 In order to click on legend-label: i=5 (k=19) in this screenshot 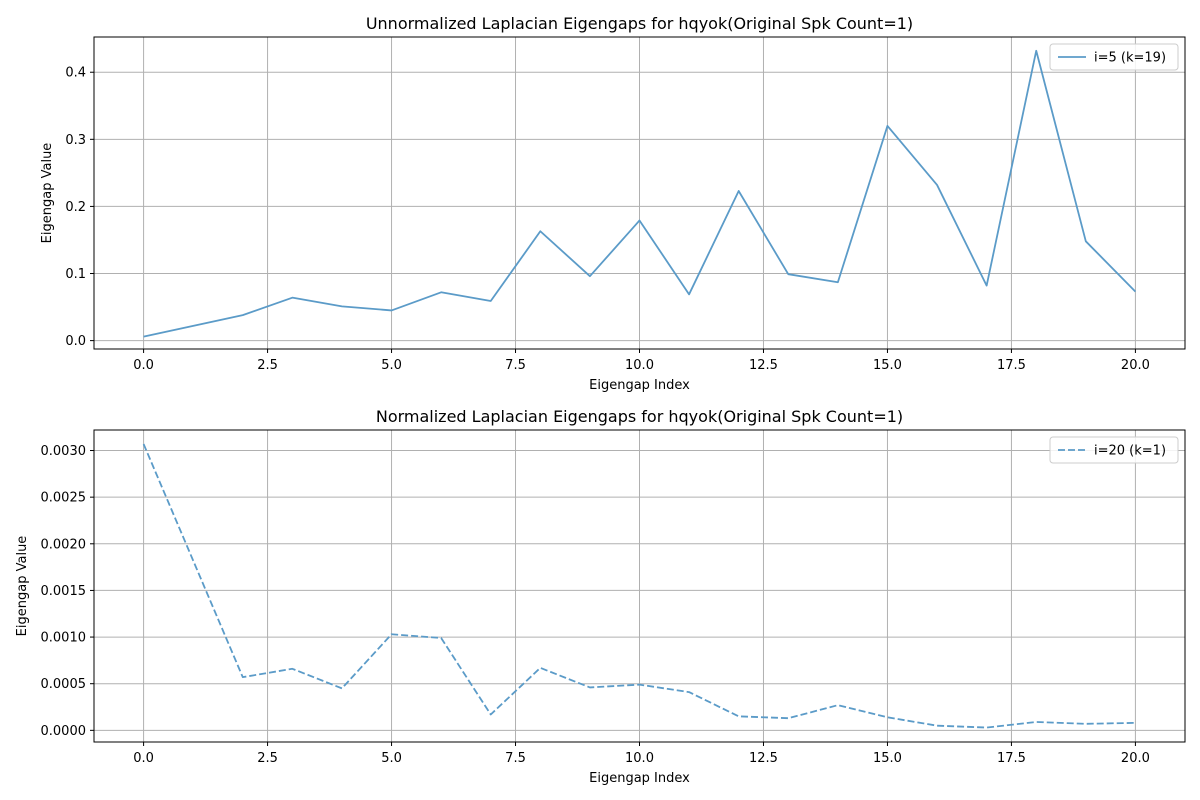, I will do `click(1130, 58)`.